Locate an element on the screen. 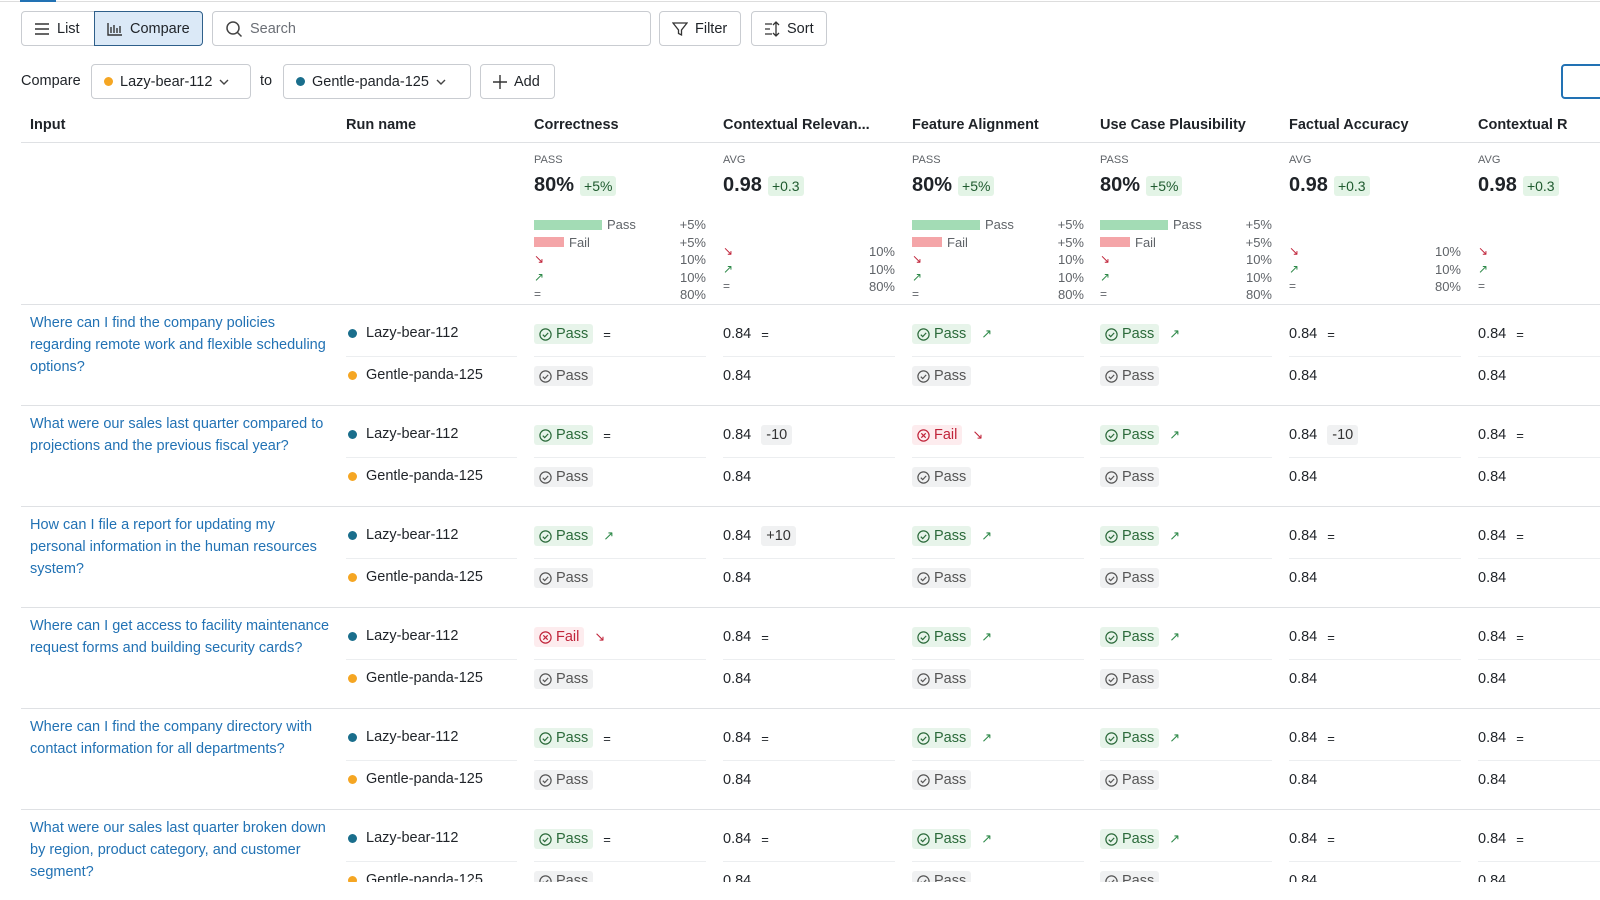 Image resolution: width=1600 pixels, height=900 pixels. run-a-select: Lazy-bear-112 is located at coordinates (171, 81).